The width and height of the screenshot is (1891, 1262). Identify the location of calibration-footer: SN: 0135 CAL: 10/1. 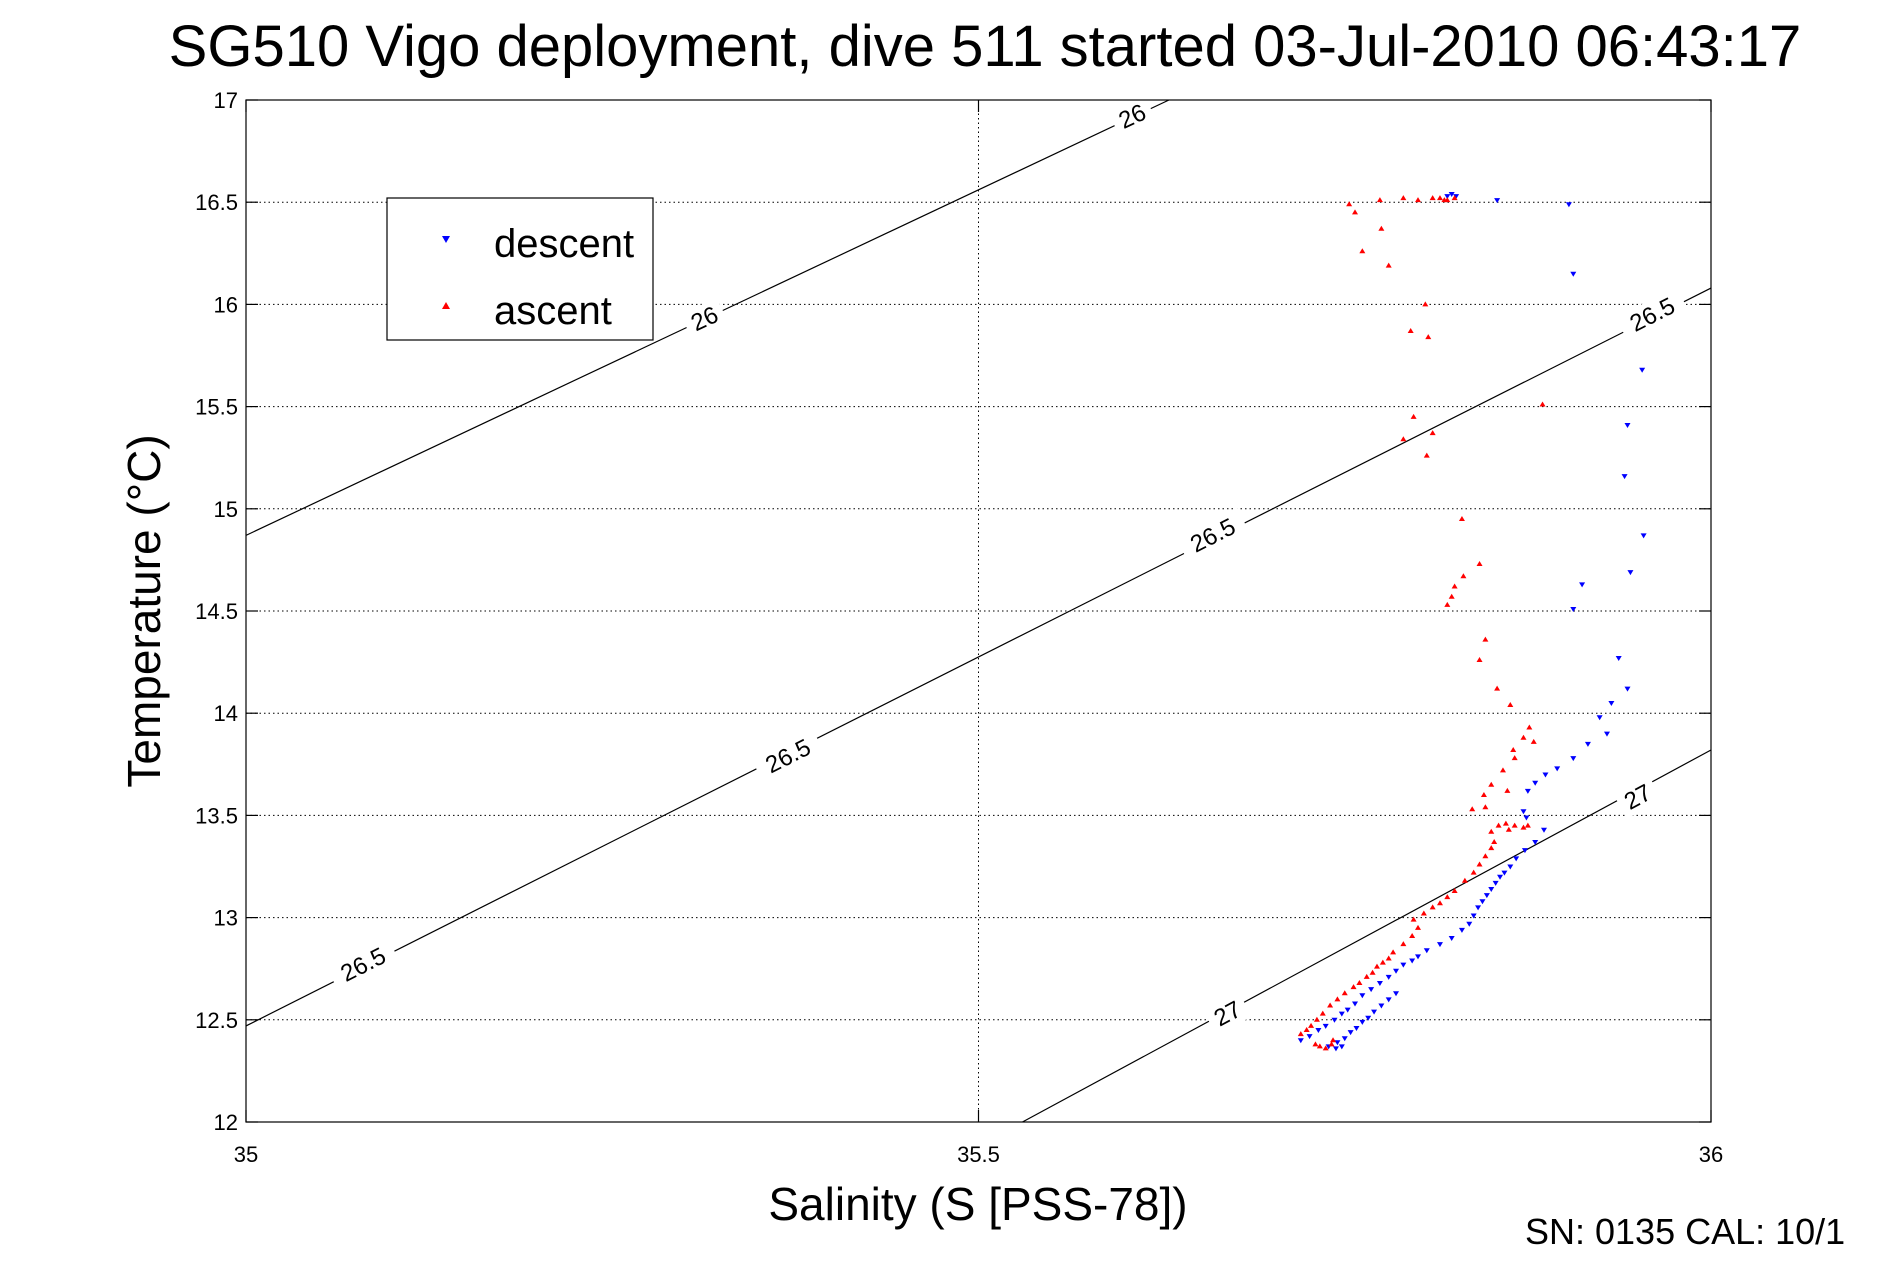
(1685, 1231).